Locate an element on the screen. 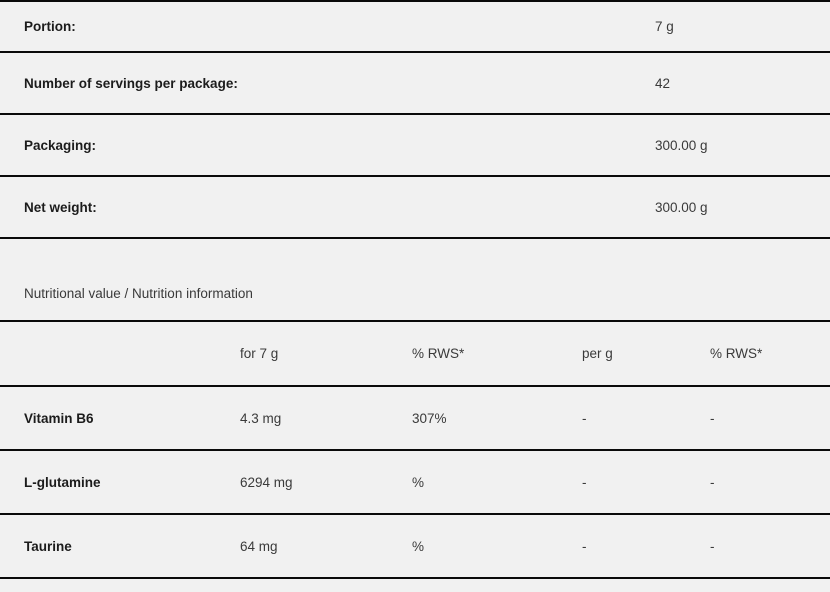  nutrition-row-taurine: Taurine 64 mg % - - is located at coordinates (415, 547).